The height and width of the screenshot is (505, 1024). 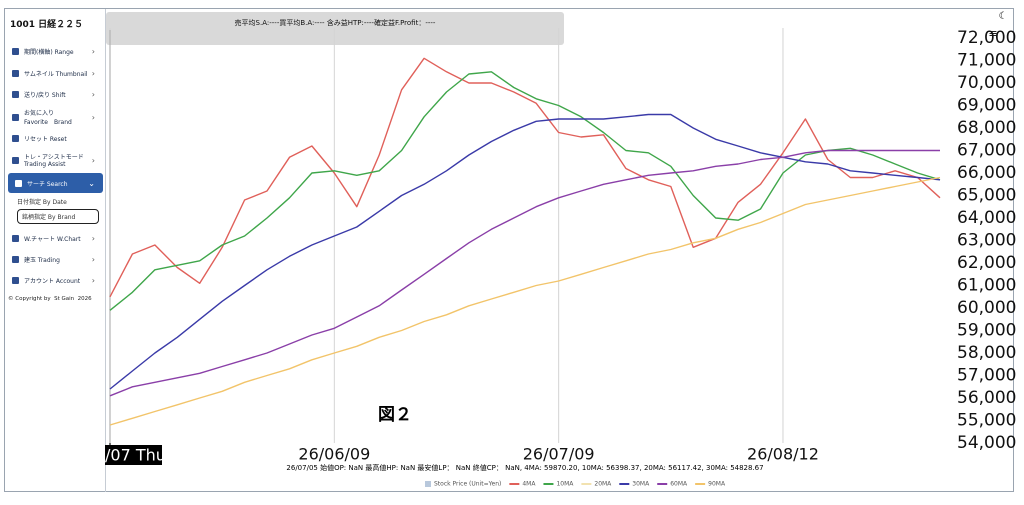 I want to click on menu-item-active: サーチ Search ⌄, so click(x=55, y=183).